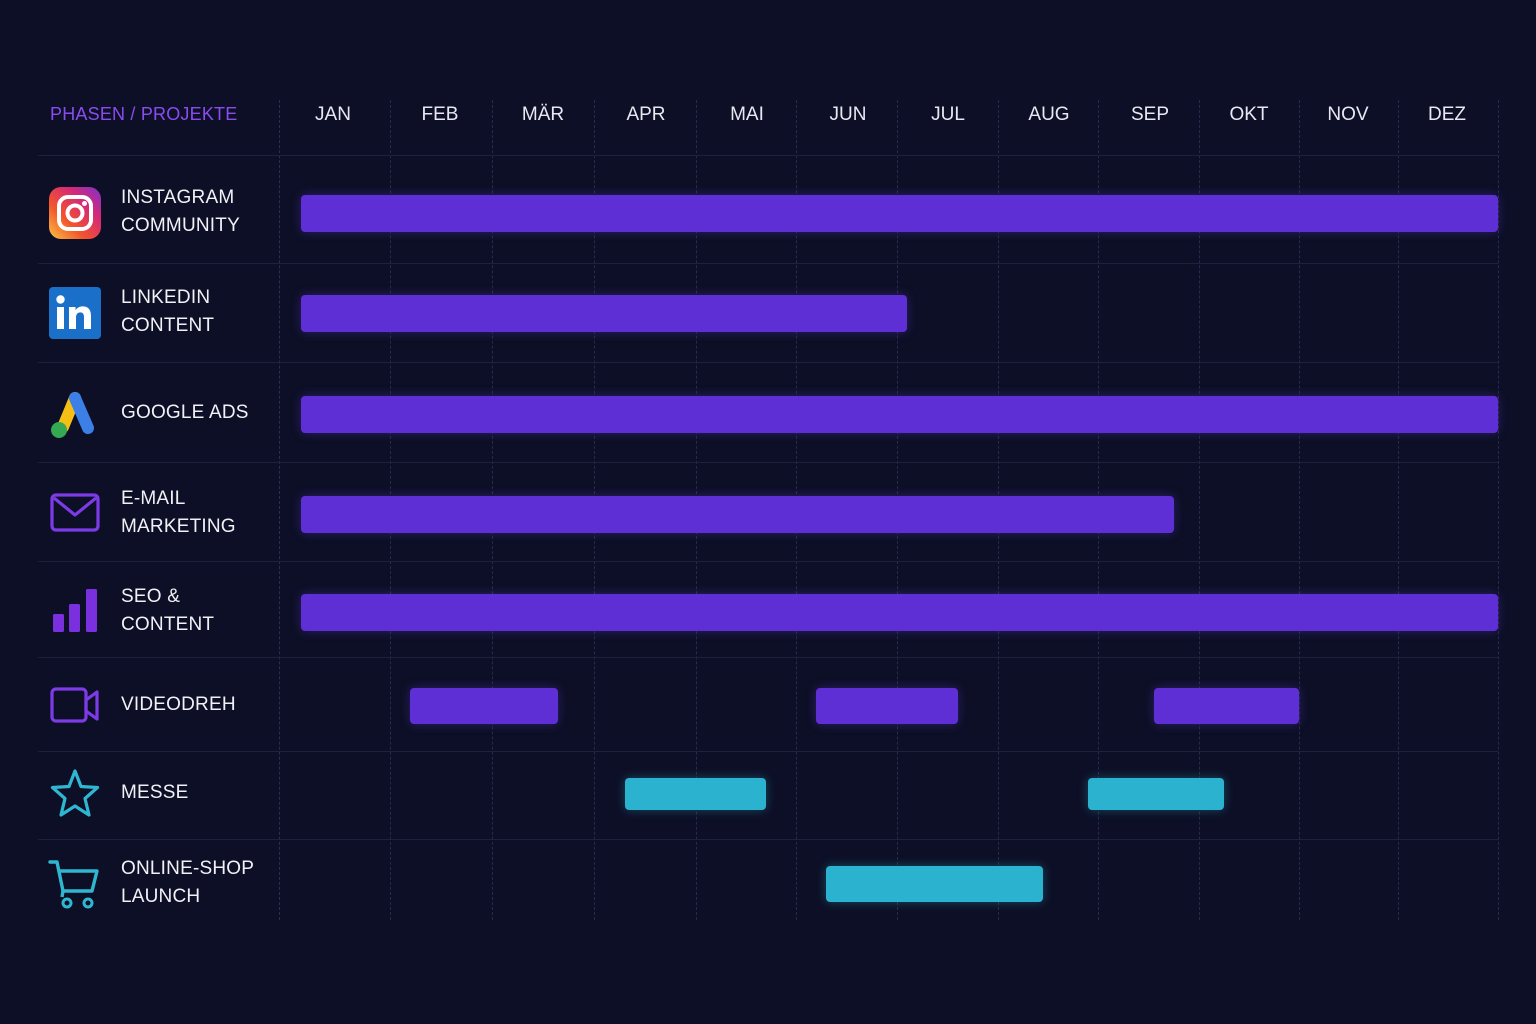 The width and height of the screenshot is (1536, 1024). What do you see at coordinates (180, 225) in the screenshot?
I see `row-label-line: COMMUNITY` at bounding box center [180, 225].